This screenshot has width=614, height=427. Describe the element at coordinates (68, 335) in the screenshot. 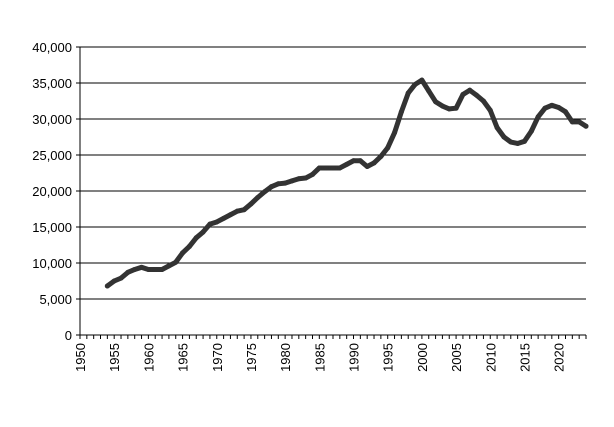

I see `y-tick-label: 0` at that location.